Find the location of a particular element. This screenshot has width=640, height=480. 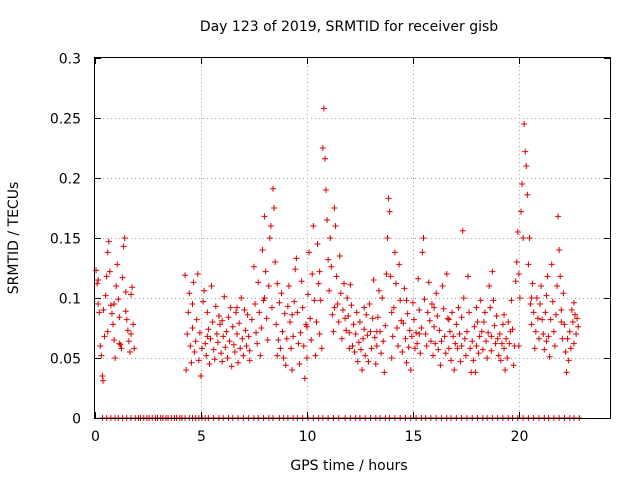

x-tick-label: 10 is located at coordinates (308, 437).